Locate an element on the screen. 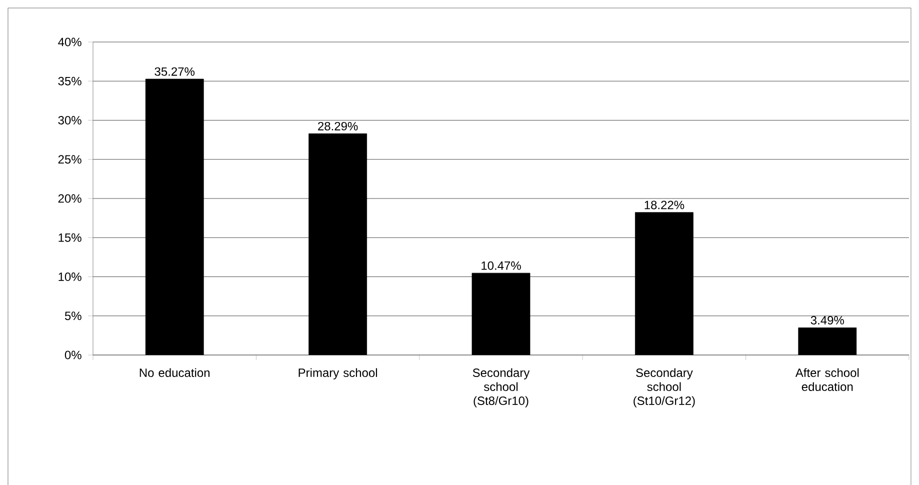  x-tick-label: After school education is located at coordinates (827, 380).